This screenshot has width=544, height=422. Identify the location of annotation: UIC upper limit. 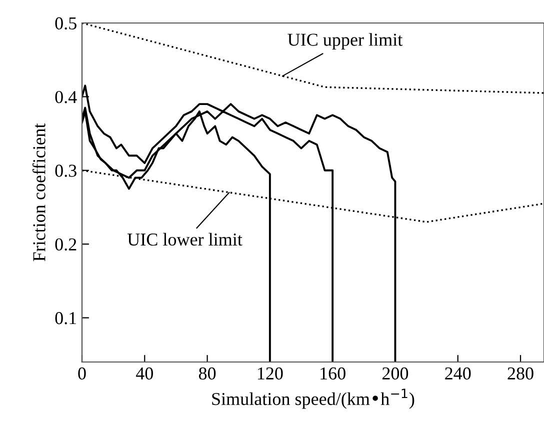
(345, 41).